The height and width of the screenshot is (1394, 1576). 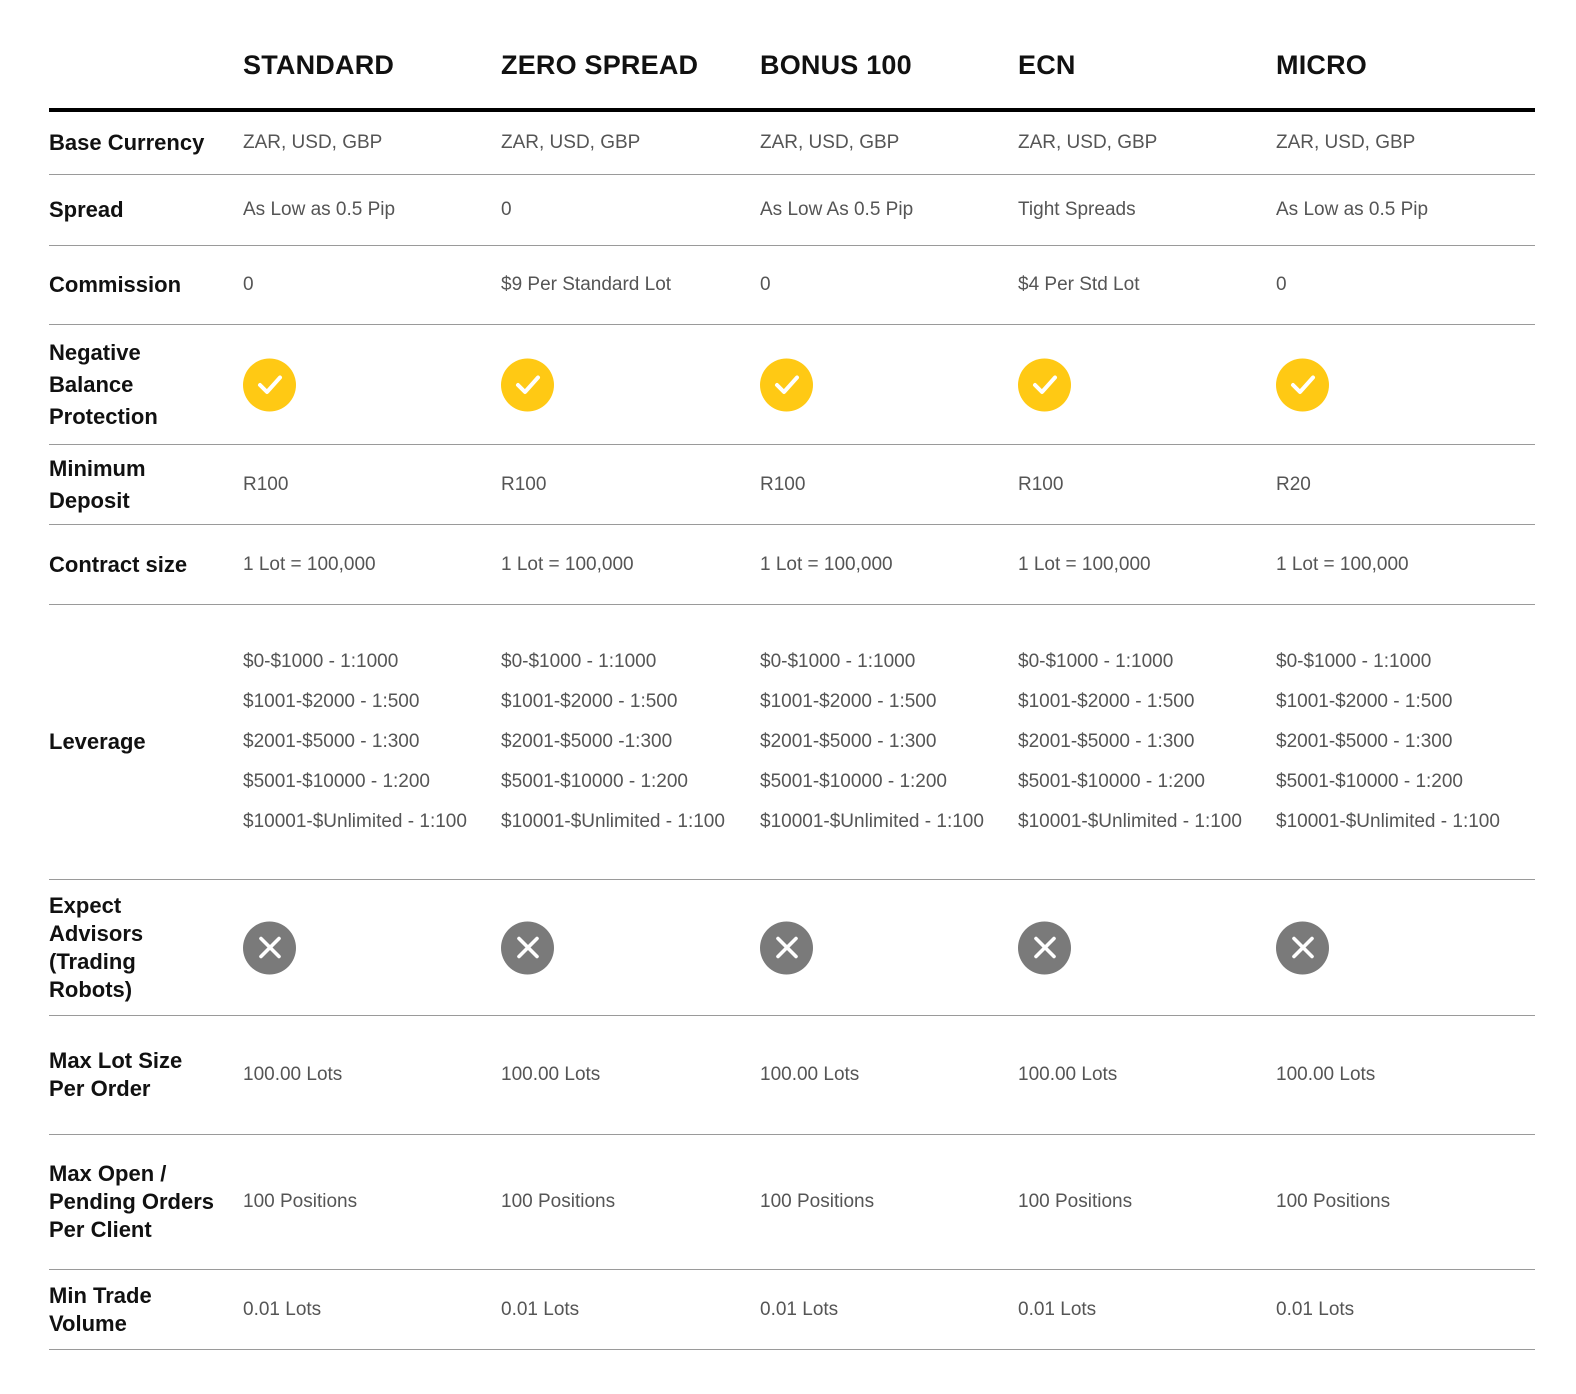 What do you see at coordinates (600, 65) in the screenshot?
I see `column-header-zero-spread: ZERO SPREAD` at bounding box center [600, 65].